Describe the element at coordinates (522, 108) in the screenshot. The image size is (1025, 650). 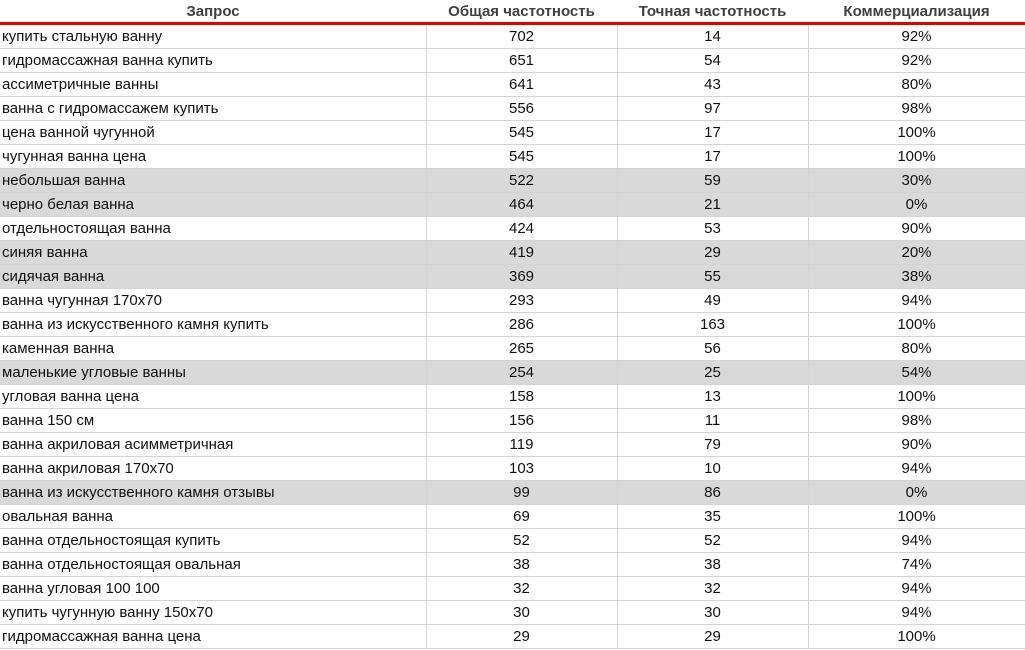
I see `total-frequency-cell: 556` at that location.